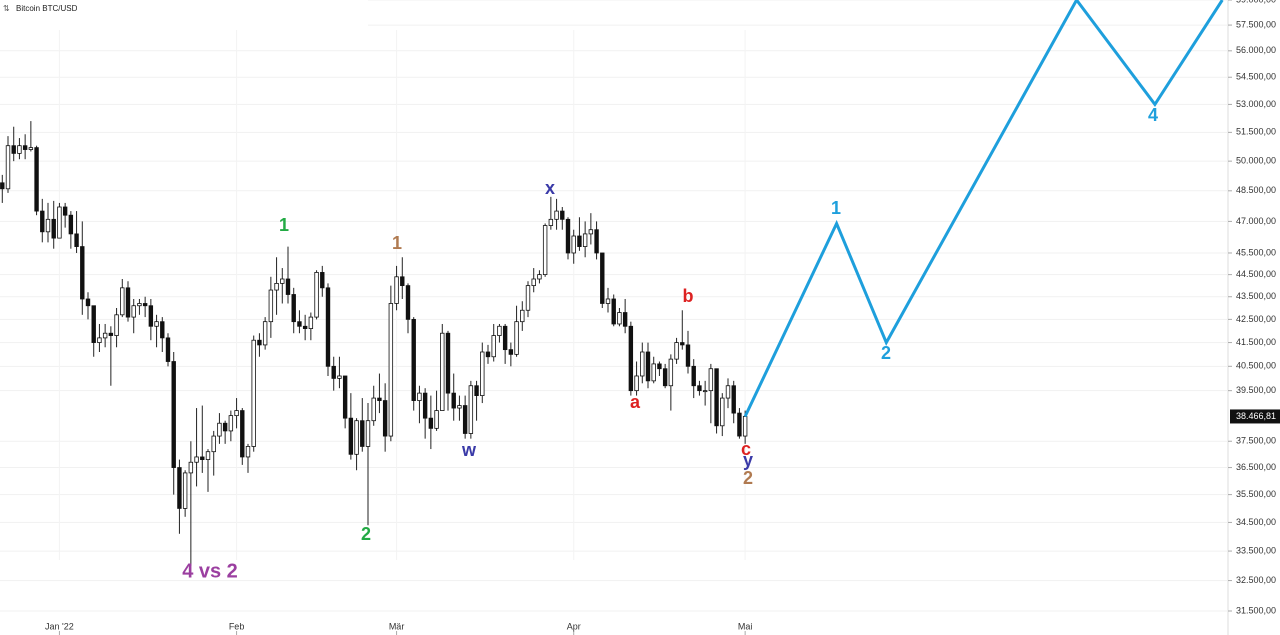 Image resolution: width=1280 pixels, height=635 pixels. Describe the element at coordinates (397, 626) in the screenshot. I see `x-tick-label: Mär` at that location.